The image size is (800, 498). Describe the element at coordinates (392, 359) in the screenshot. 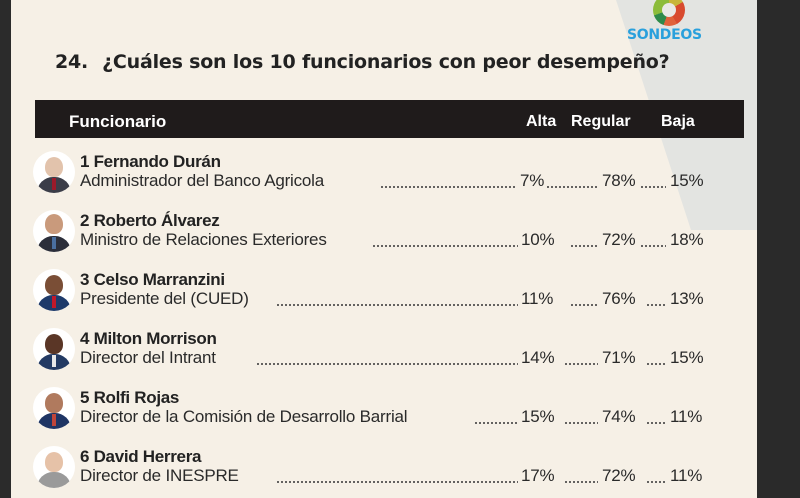

I see `stats-line: Director del Intrant 14% 71% 15%` at that location.